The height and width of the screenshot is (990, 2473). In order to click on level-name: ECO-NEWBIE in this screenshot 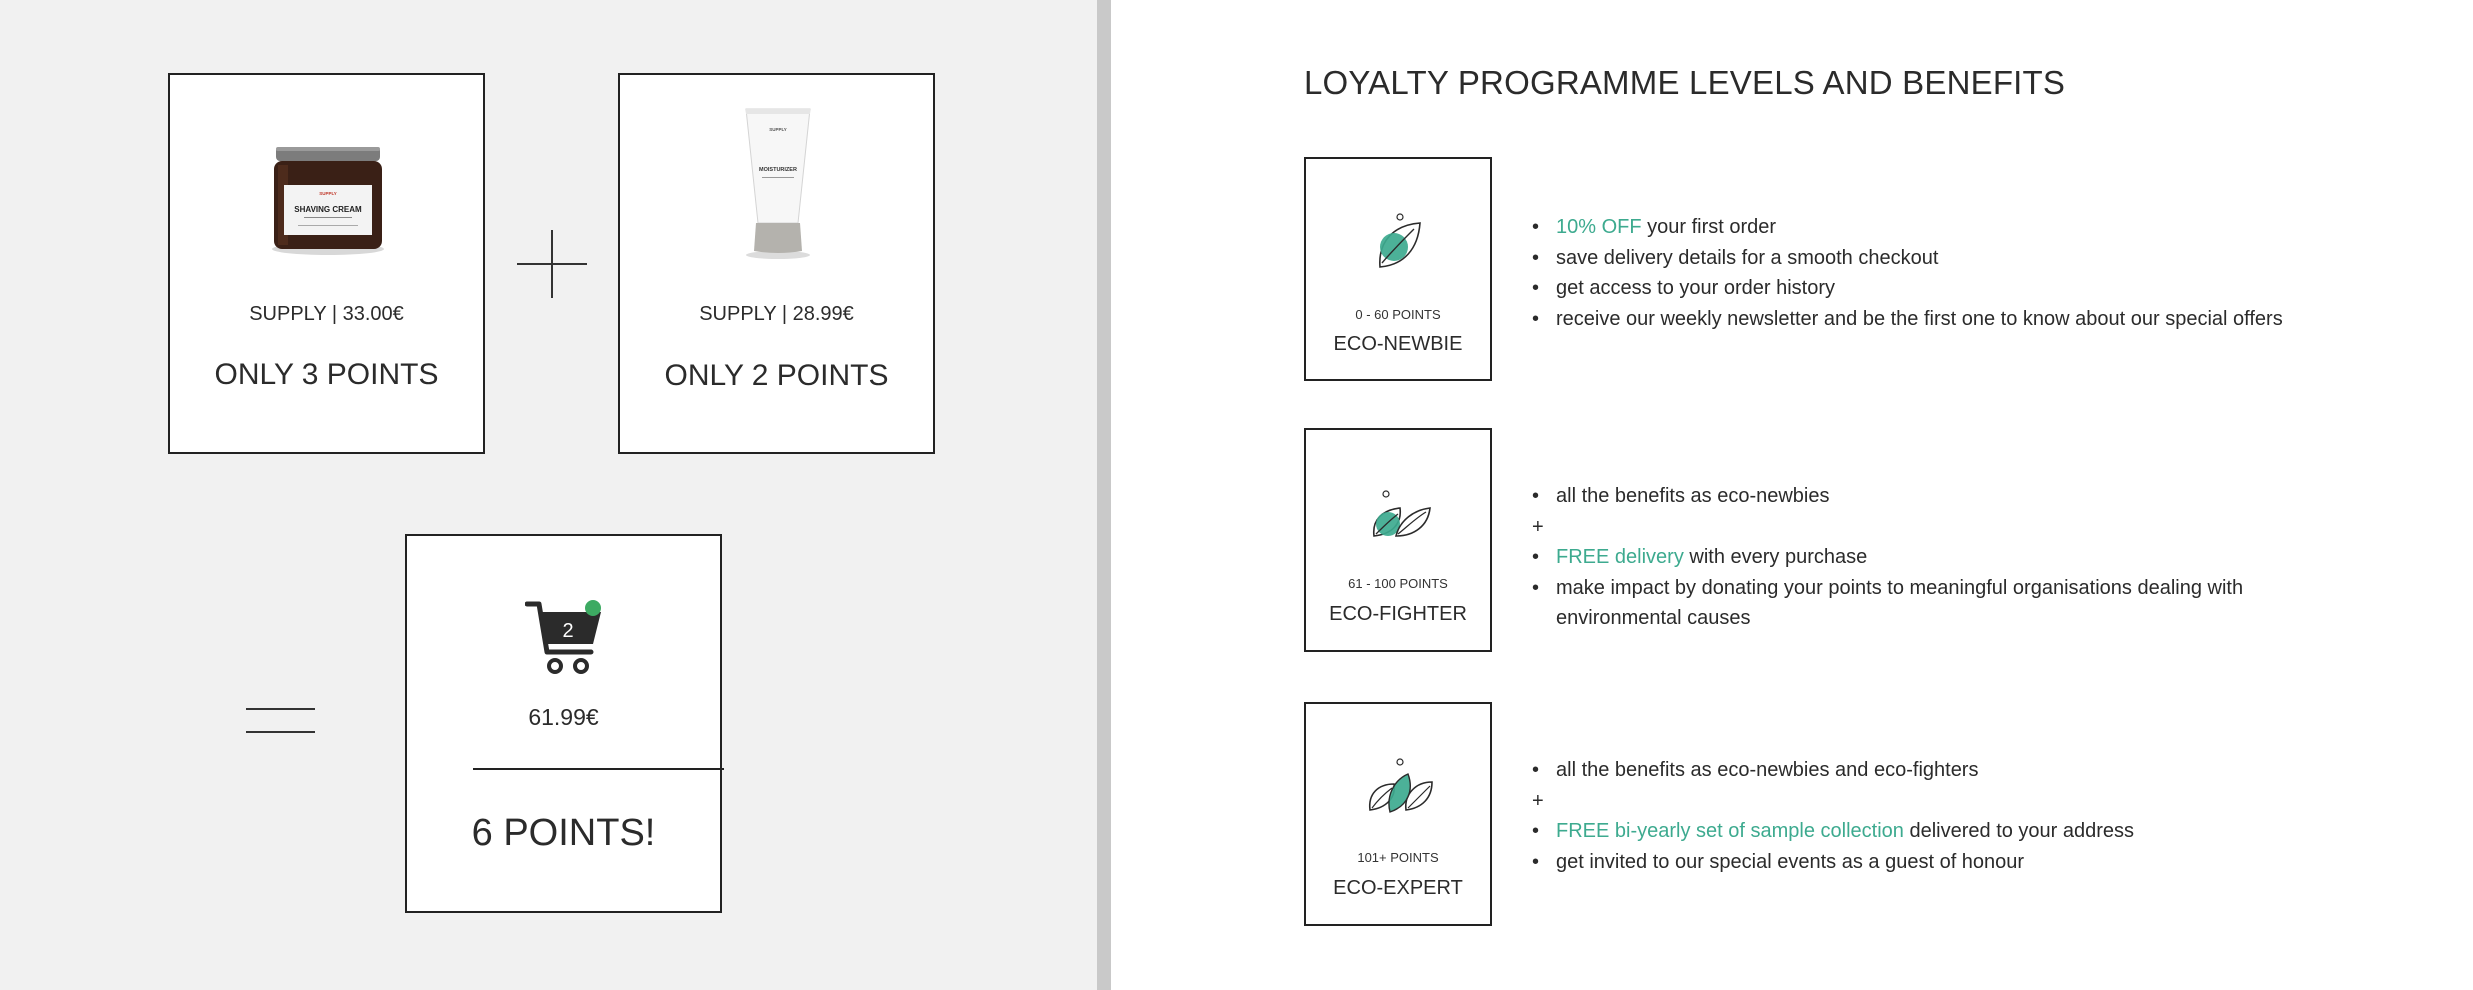, I will do `click(1398, 344)`.